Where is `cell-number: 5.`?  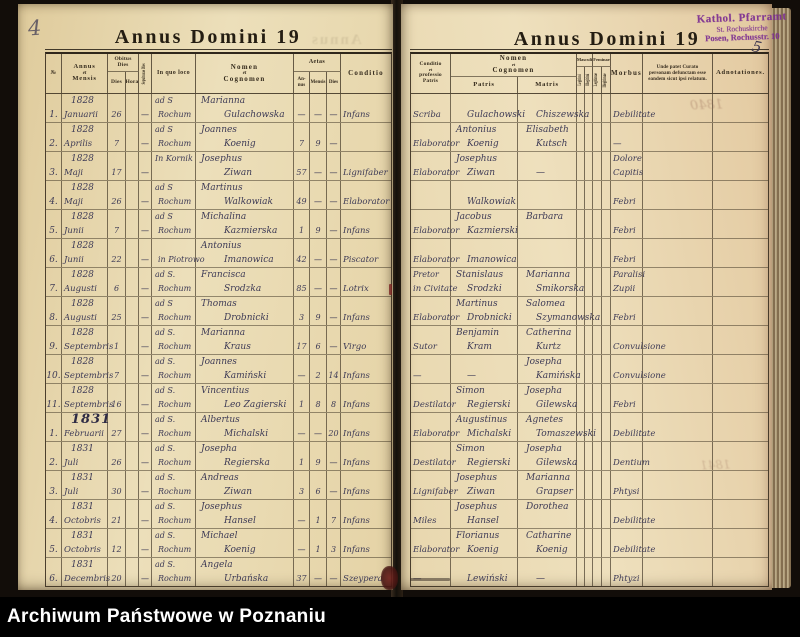 cell-number: 5. is located at coordinates (54, 543).